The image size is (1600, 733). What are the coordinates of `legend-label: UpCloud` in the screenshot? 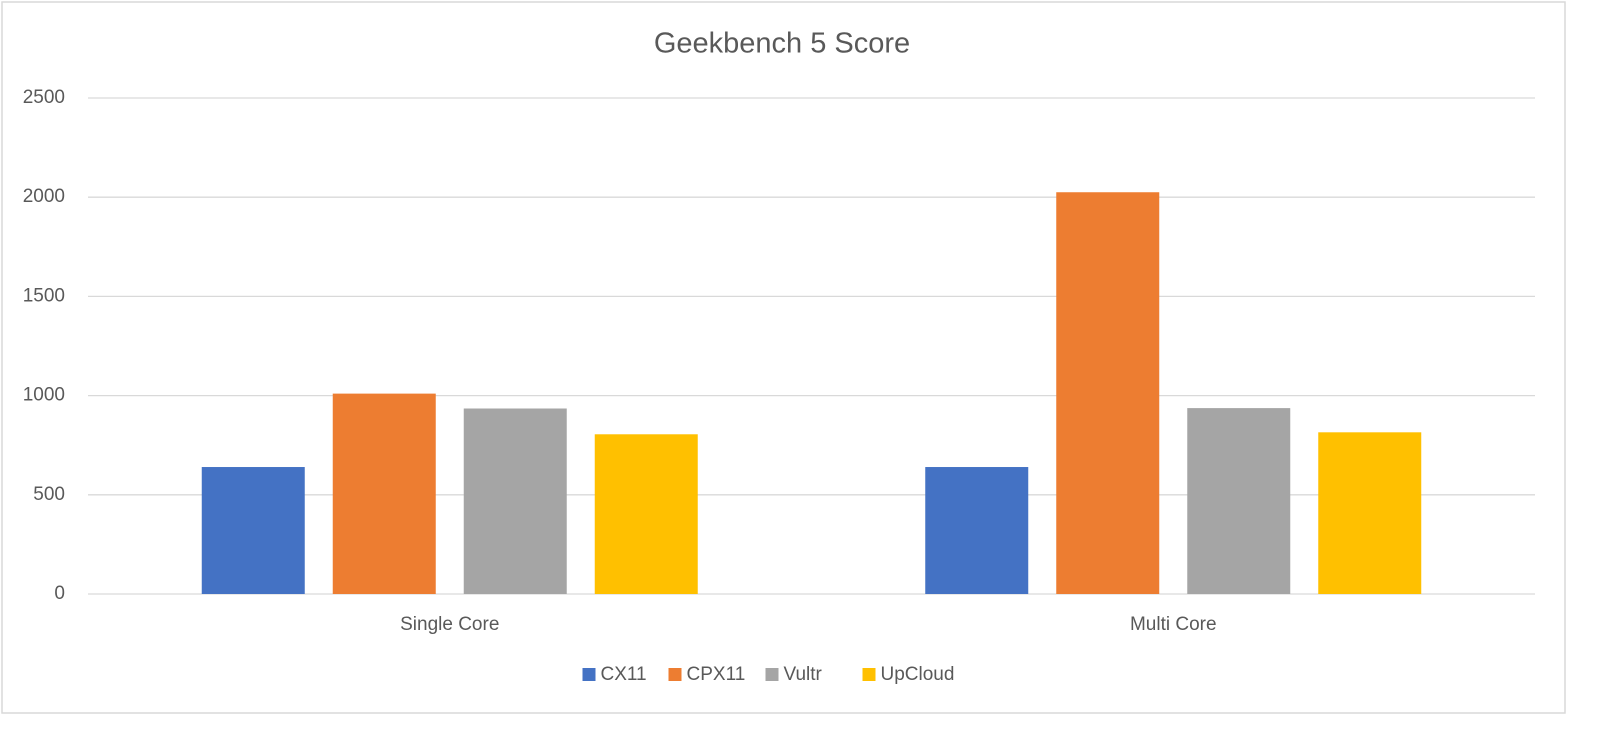 It's located at (918, 674).